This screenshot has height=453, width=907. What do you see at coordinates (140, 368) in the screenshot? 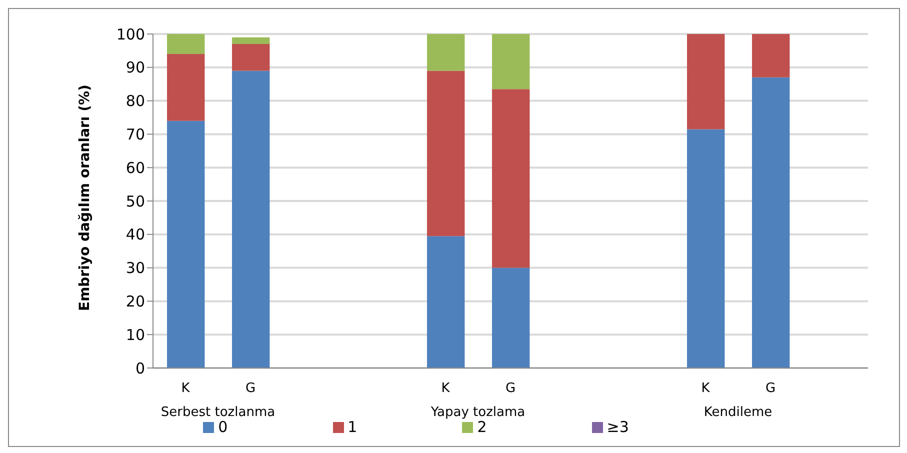
I see `y-tick-label: 0` at bounding box center [140, 368].